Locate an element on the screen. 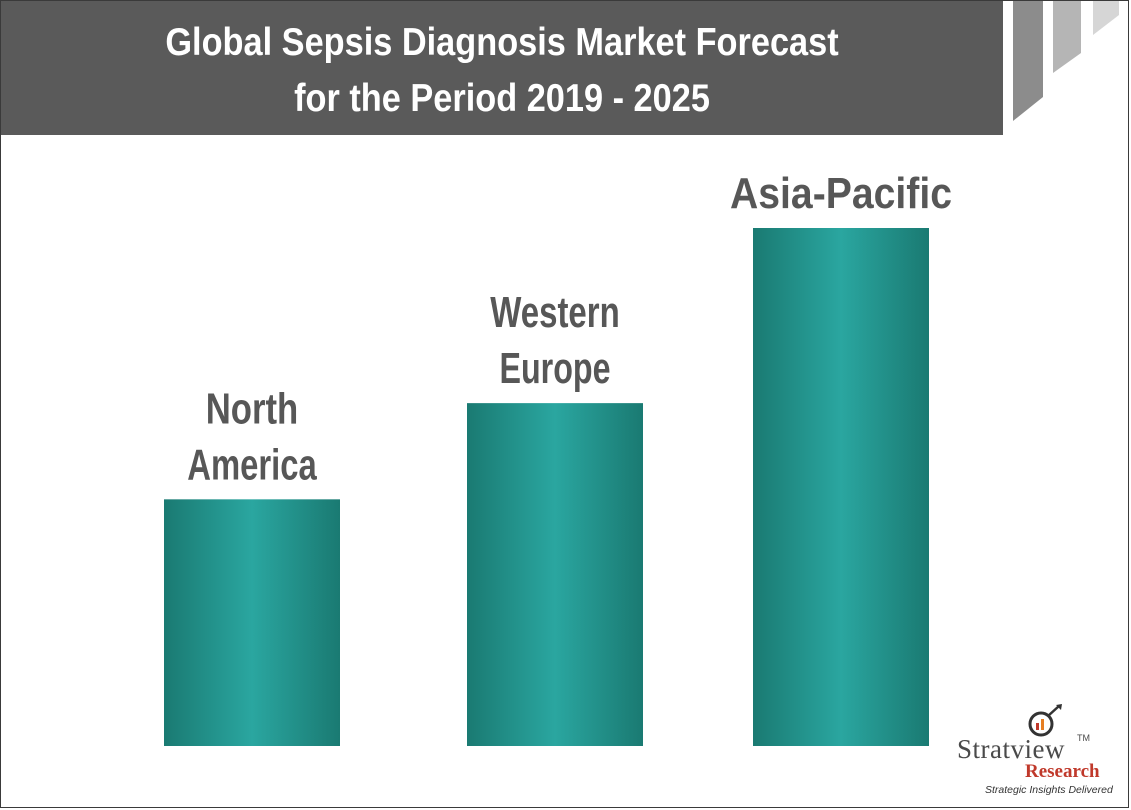 This screenshot has width=1131, height=810. title-line-2: for the Period 2019 - 2025 is located at coordinates (502, 98).